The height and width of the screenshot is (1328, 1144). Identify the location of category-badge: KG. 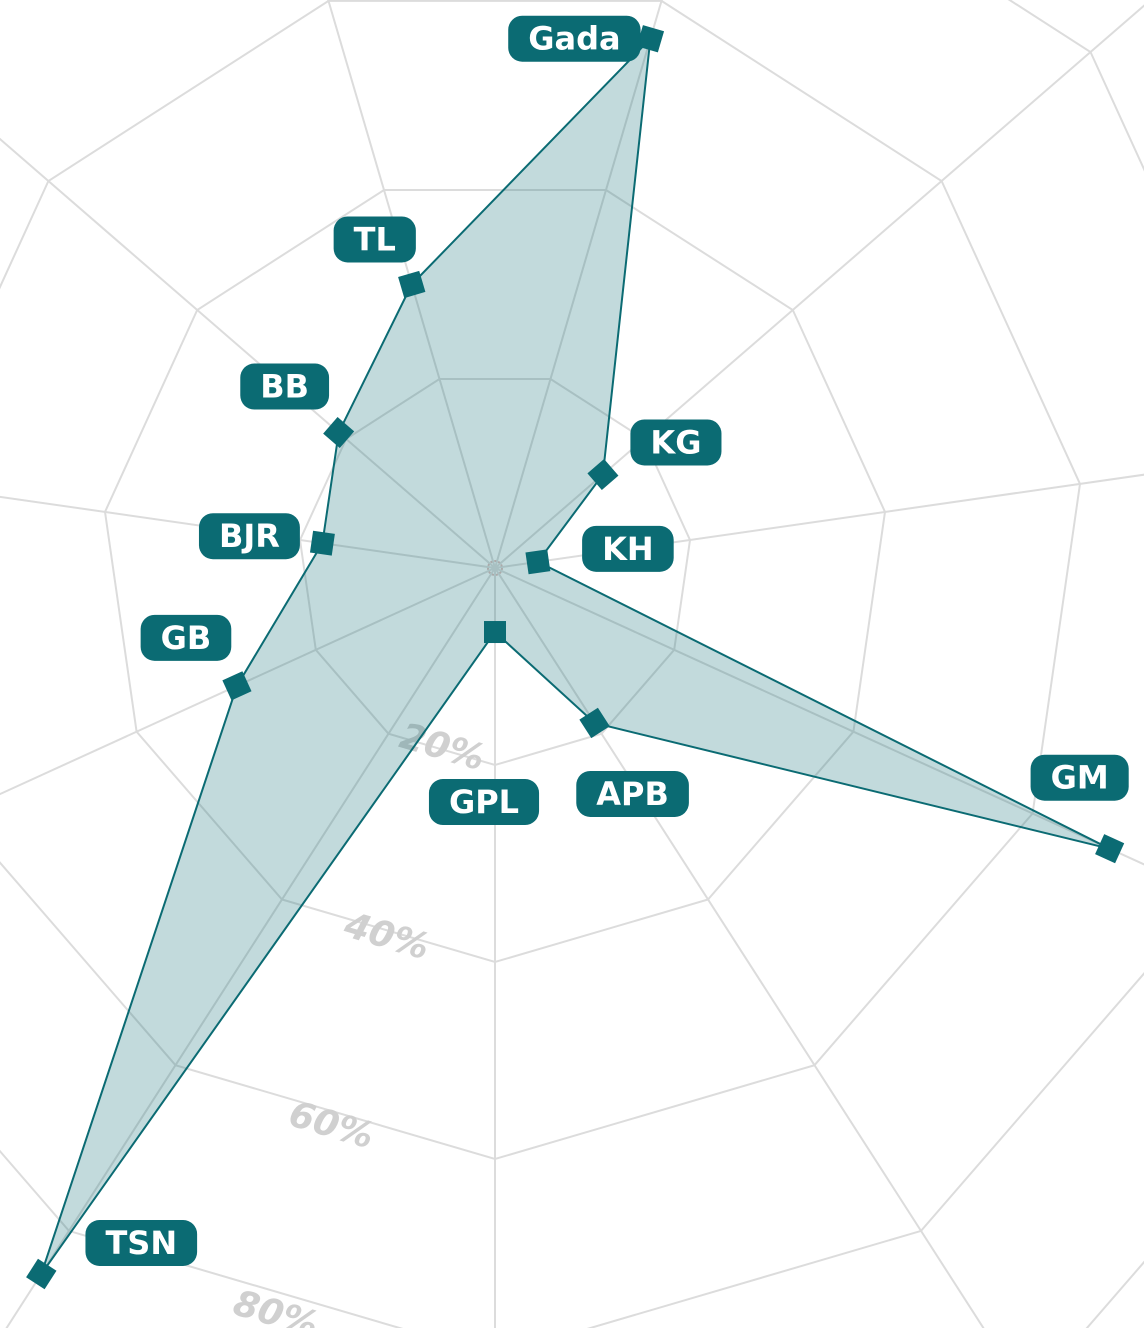
(676, 442).